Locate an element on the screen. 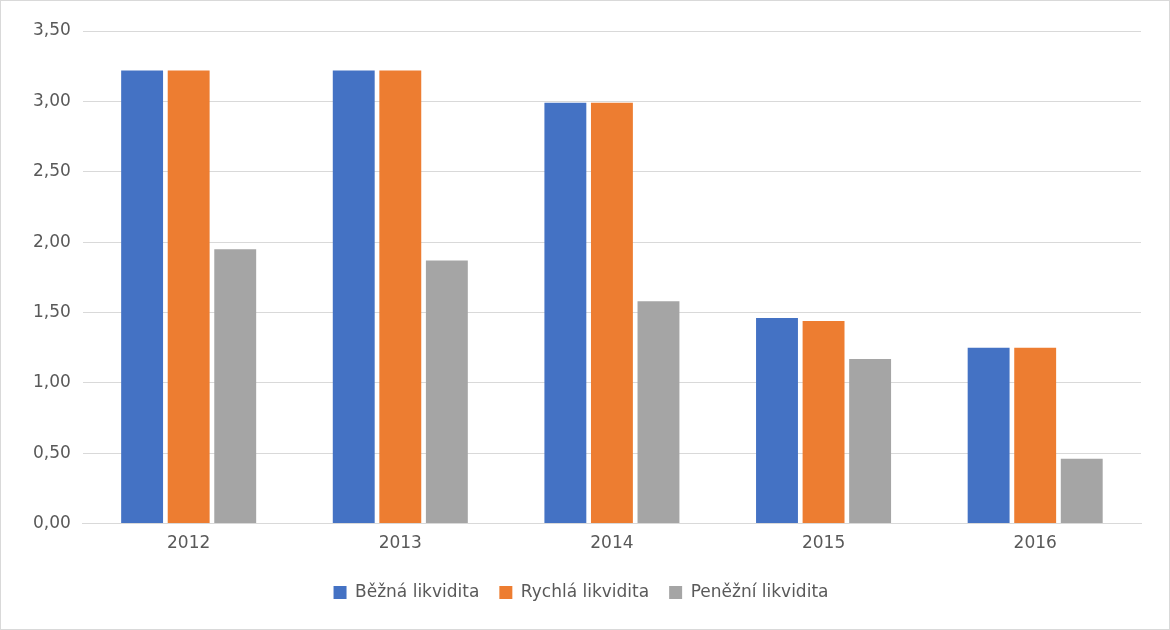 This screenshot has width=1170, height=630. y-tick-label: 0,00 is located at coordinates (51, 522).